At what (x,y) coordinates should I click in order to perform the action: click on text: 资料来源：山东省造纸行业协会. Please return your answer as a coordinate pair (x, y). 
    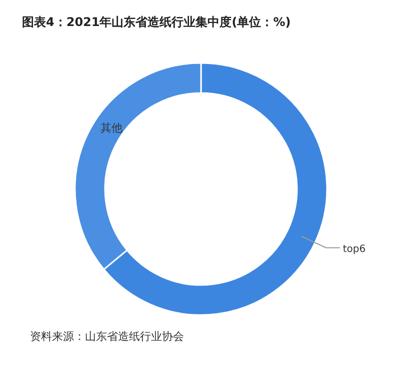
    Looking at the image, I should click on (107, 336).